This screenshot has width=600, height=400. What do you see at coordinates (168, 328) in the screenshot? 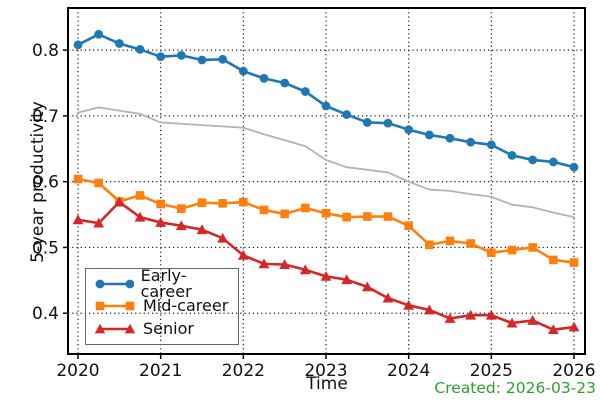
I see `legend-label-senior: Senior` at bounding box center [168, 328].